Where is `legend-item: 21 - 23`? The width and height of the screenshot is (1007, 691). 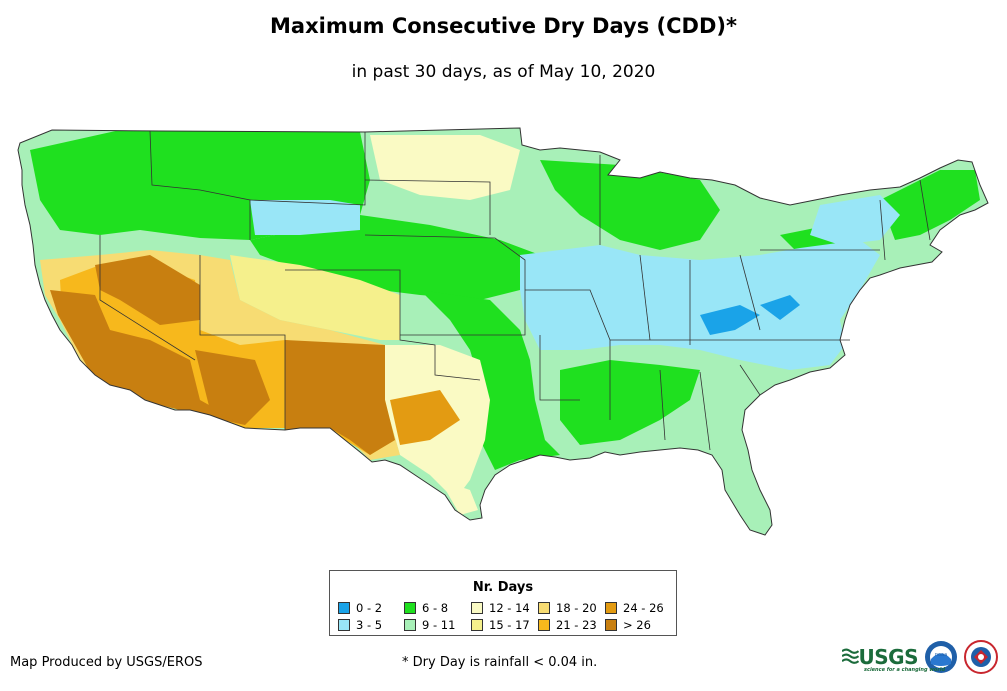
legend-item: 21 - 23 is located at coordinates (567, 625).